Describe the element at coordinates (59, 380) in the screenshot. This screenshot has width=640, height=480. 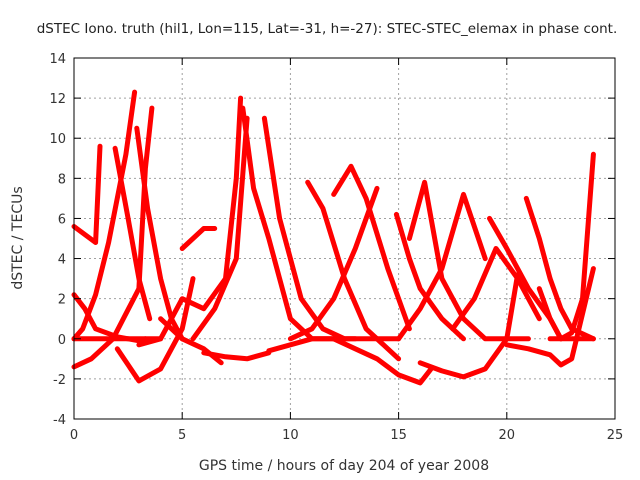
I see `y-tick-label: -2` at that location.